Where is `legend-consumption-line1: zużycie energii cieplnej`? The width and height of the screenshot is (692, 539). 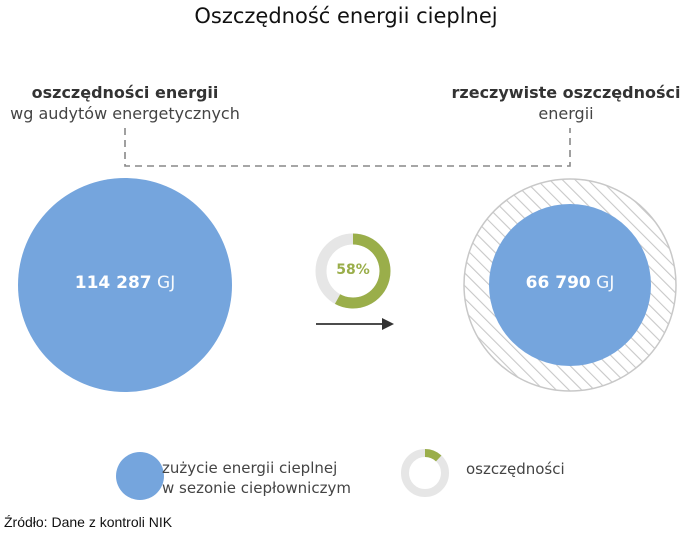
legend-consumption-line1: zużycie energii cieplnej is located at coordinates (250, 468).